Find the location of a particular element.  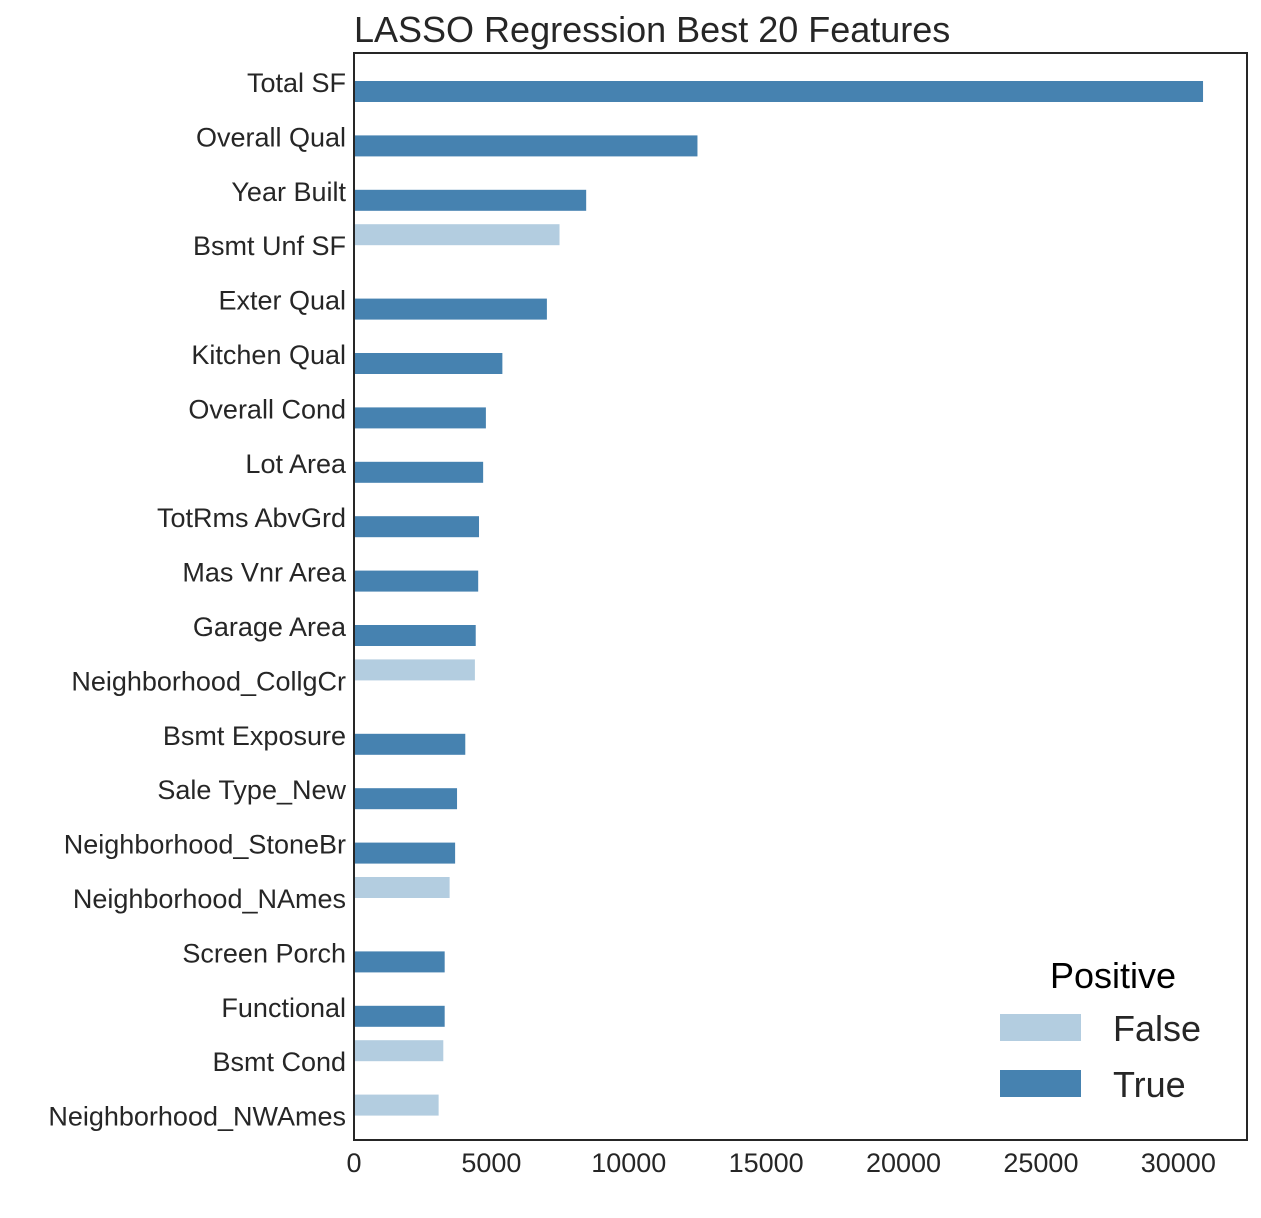

y-tick-label: Bsmt Unf SF is located at coordinates (269, 246).